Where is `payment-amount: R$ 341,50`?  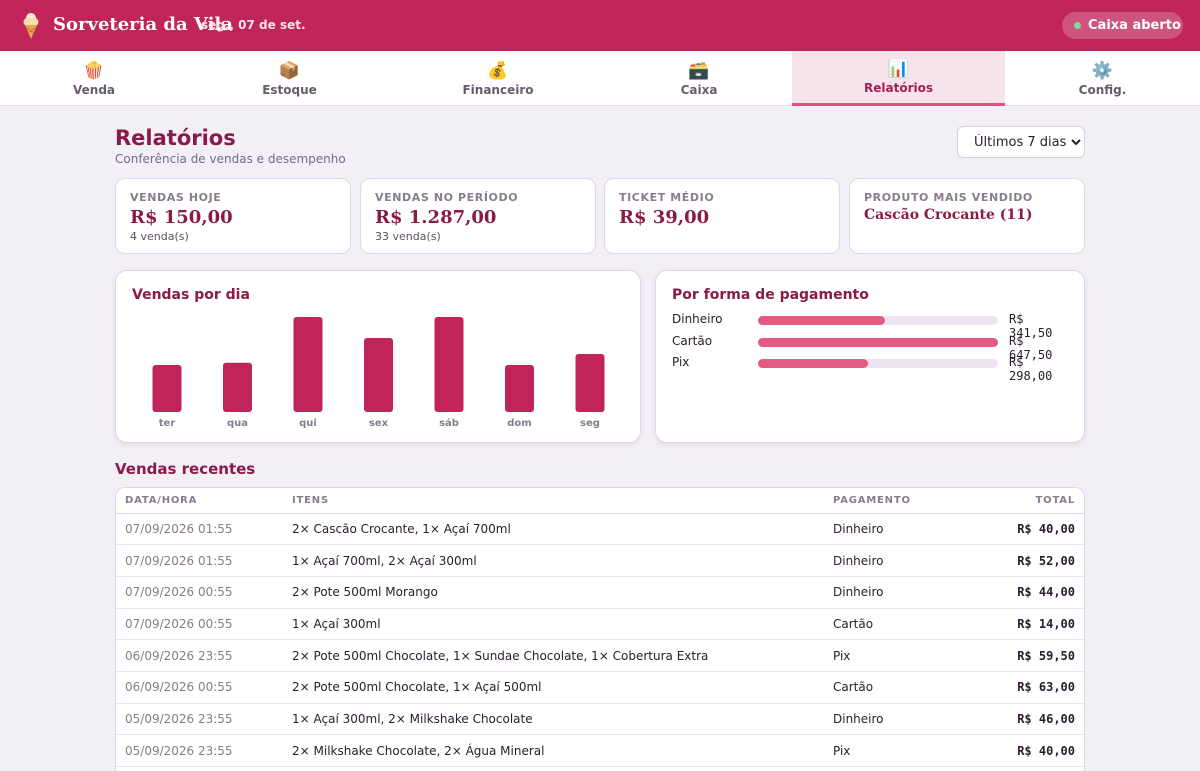 payment-amount: R$ 341,50 is located at coordinates (1031, 326).